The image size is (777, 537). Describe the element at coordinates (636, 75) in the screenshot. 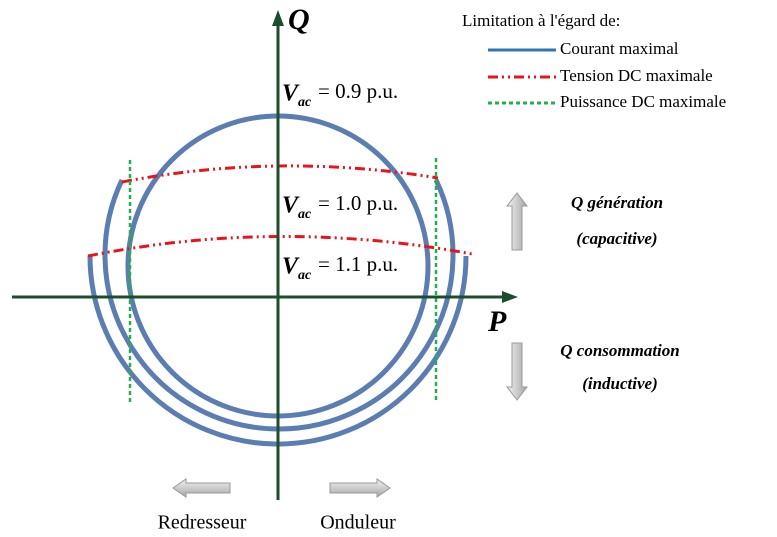

I see `legend-entry: Tension DC maximale` at that location.